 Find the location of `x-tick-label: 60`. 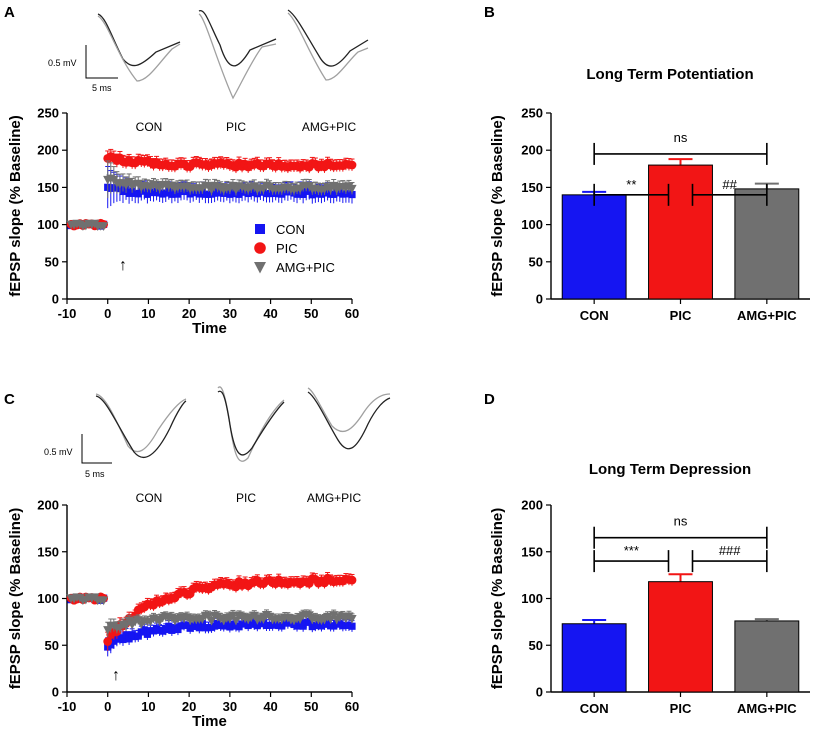

x-tick-label: 60 is located at coordinates (352, 706).